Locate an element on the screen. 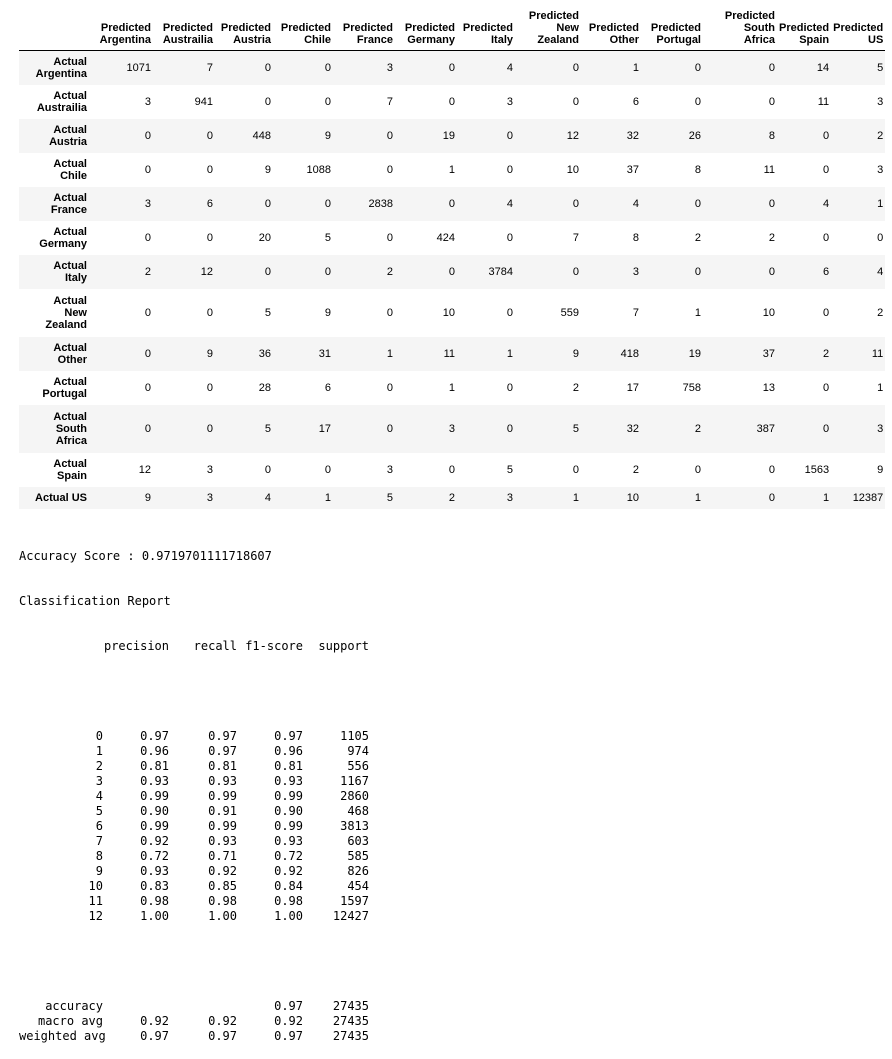 The image size is (892, 1059). report-cell: 0.72 is located at coordinates (154, 856).